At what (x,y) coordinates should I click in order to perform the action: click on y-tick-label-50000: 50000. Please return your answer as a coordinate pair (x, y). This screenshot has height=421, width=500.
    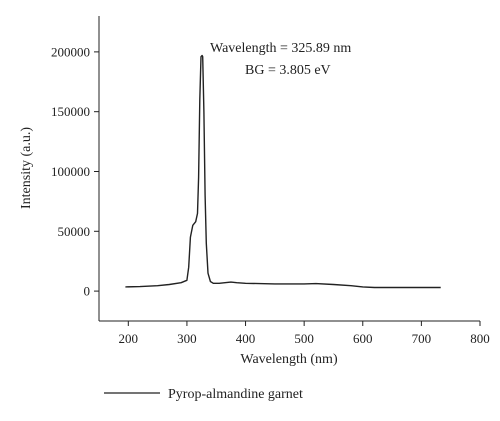
    Looking at the image, I should click on (74, 231).